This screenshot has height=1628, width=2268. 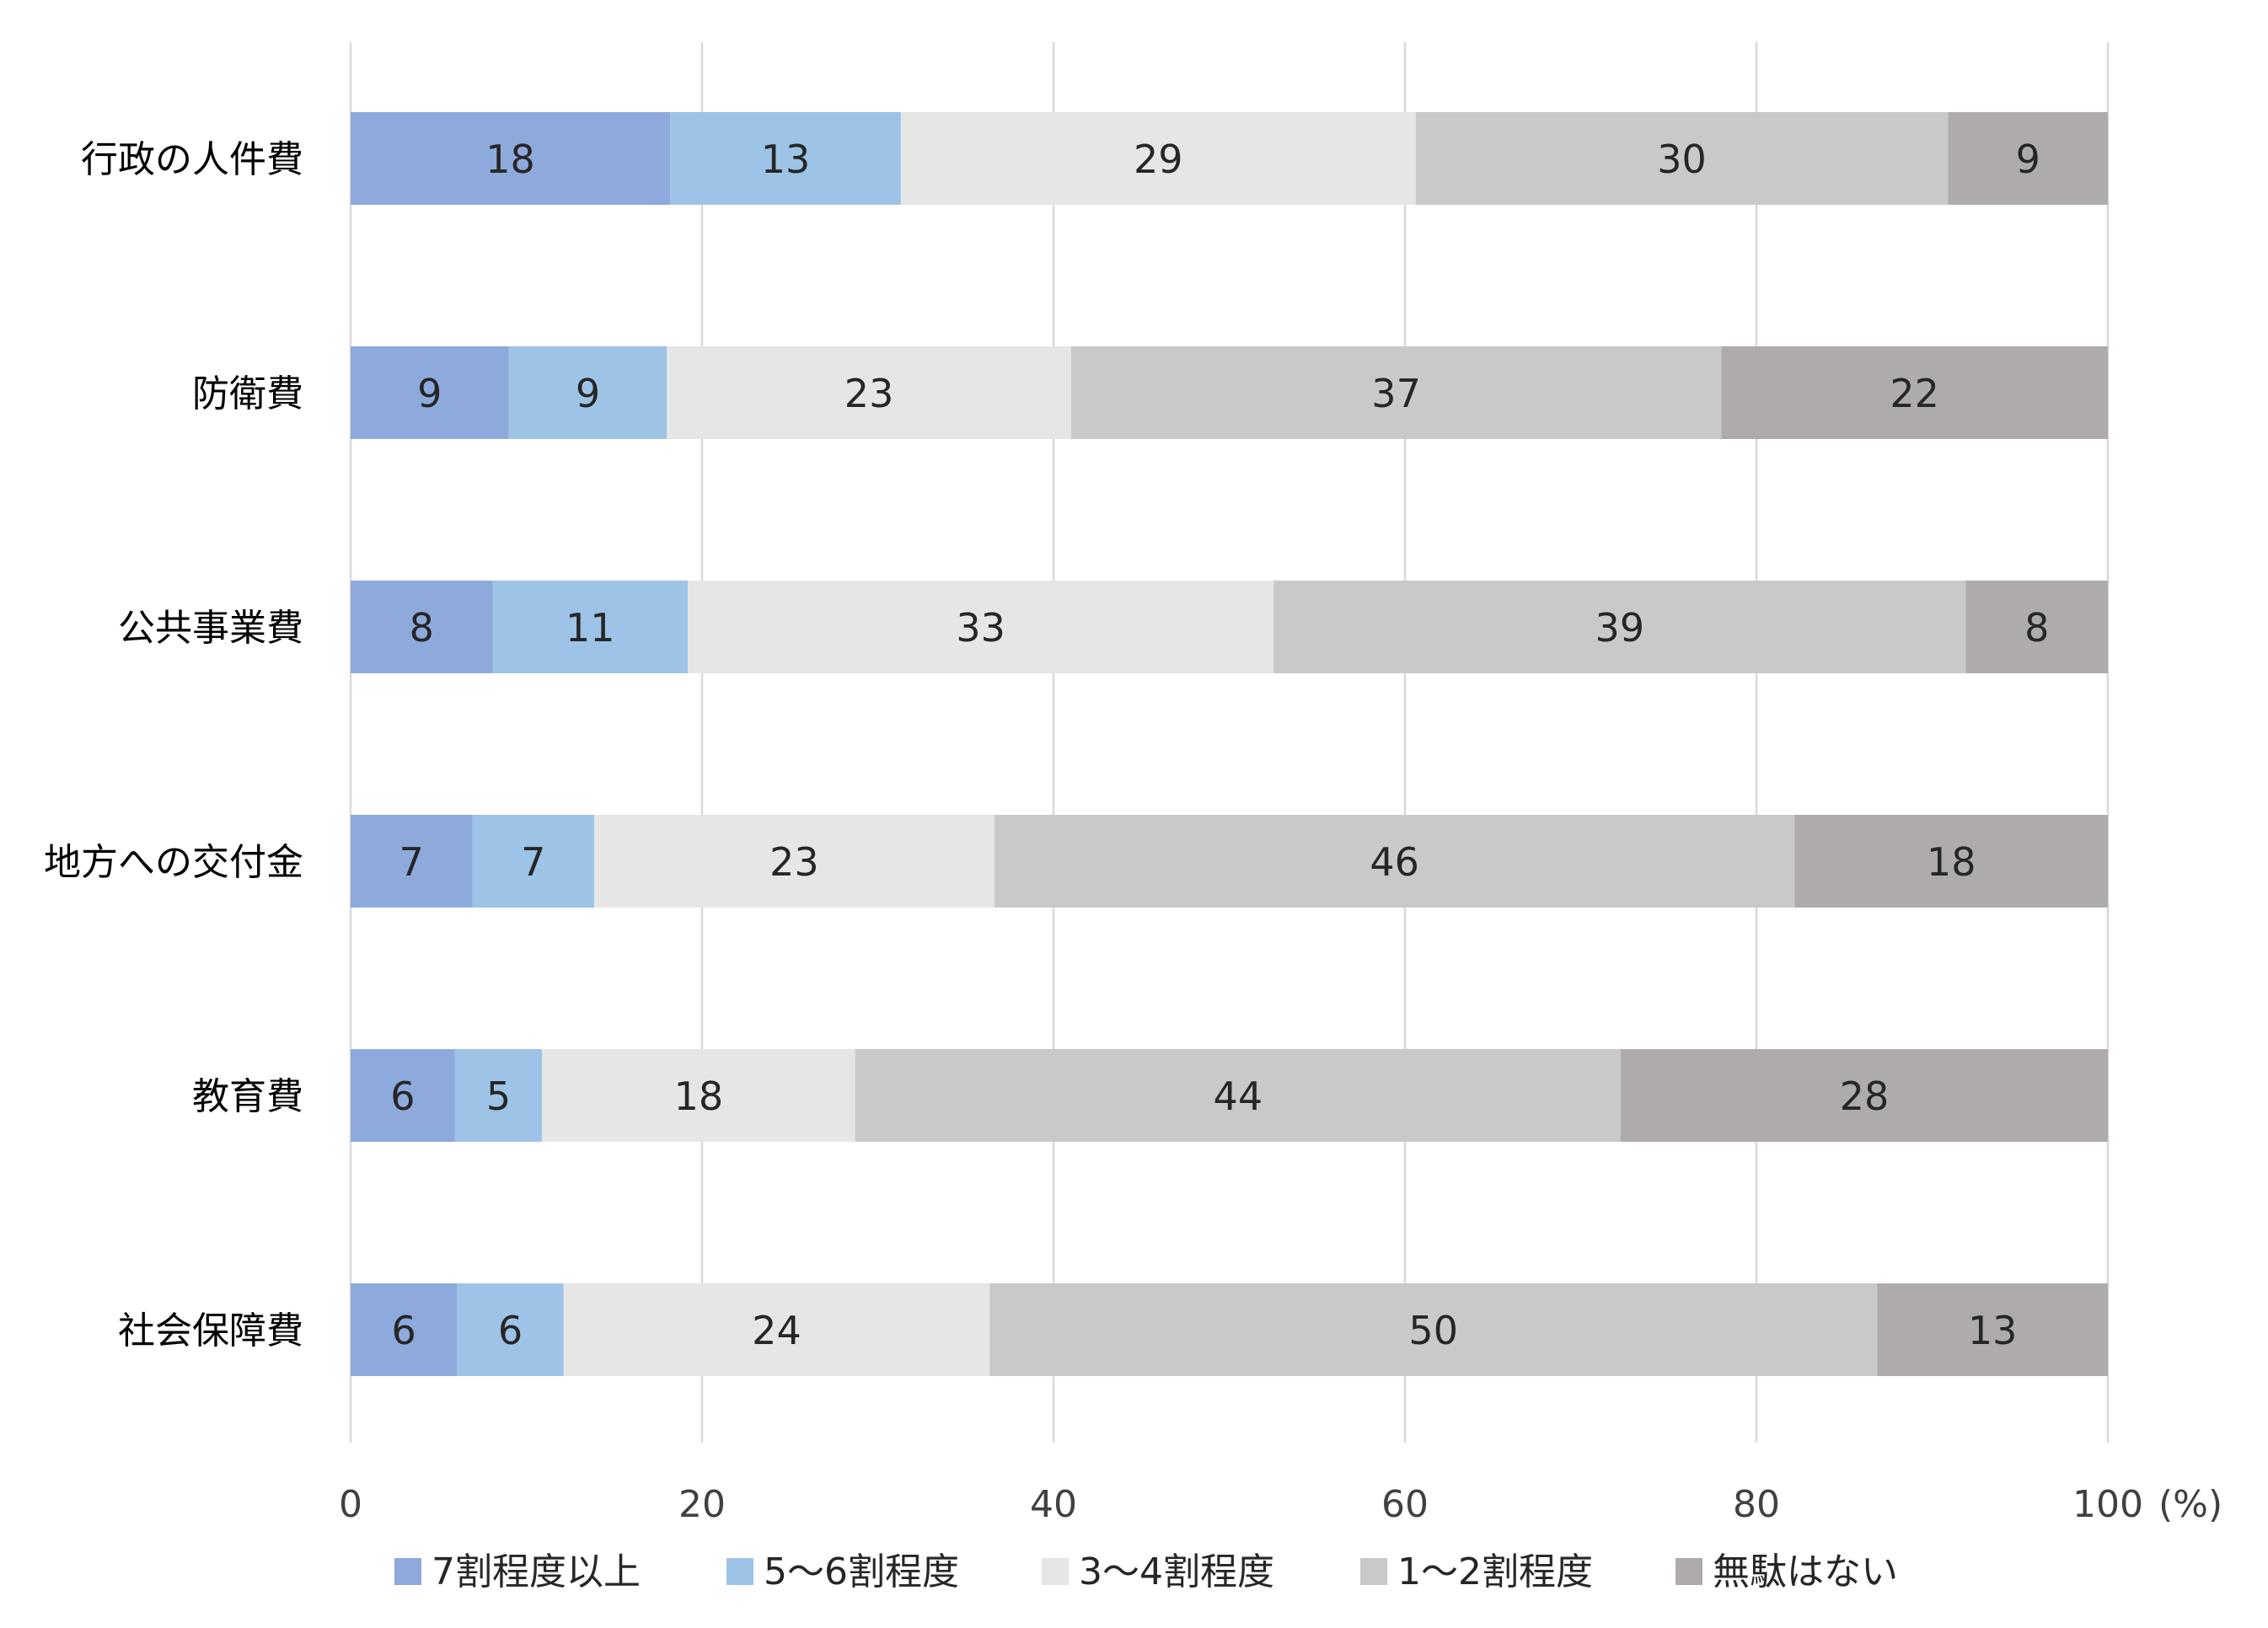 I want to click on bar-value-label: 50, so click(x=1433, y=1330).